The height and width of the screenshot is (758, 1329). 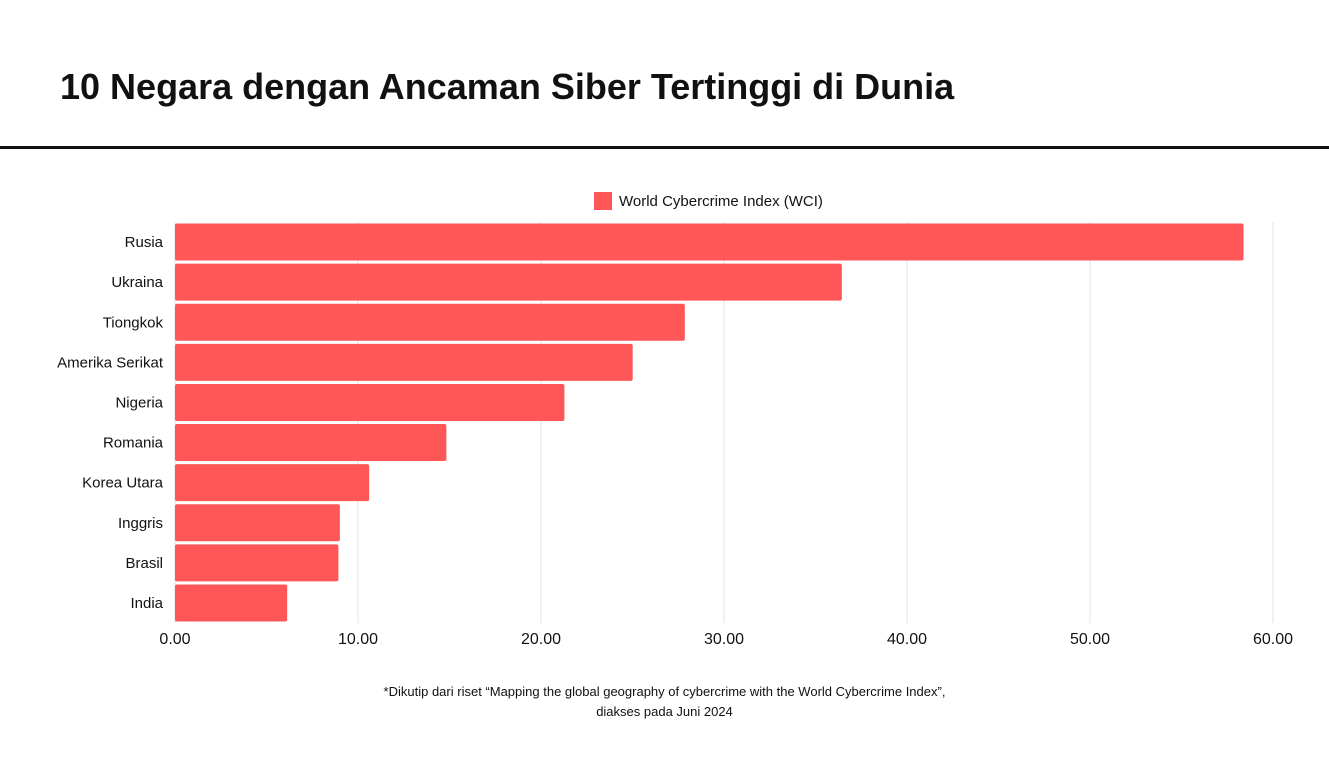 What do you see at coordinates (664, 711) in the screenshot?
I see `footnote-line-2: diakses pada Juni 2024` at bounding box center [664, 711].